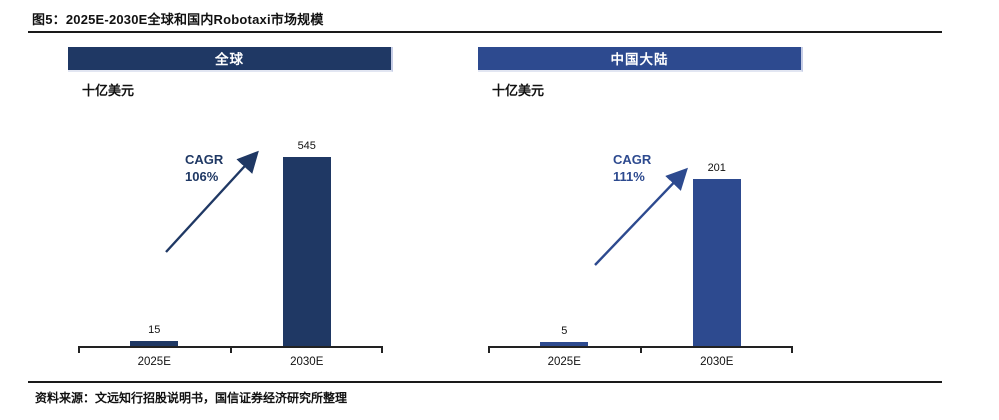 The height and width of the screenshot is (420, 999). Describe the element at coordinates (204, 168) in the screenshot. I see `cagr-annotation-global: CAGR 106%` at that location.